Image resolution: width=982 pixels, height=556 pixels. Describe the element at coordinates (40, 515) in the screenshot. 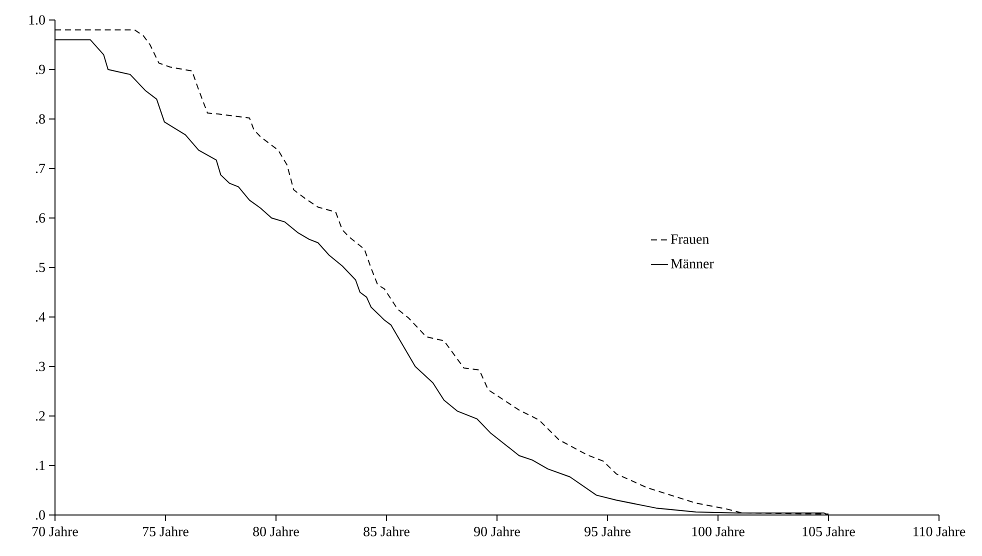

I see `y-tick-label: .0` at that location.